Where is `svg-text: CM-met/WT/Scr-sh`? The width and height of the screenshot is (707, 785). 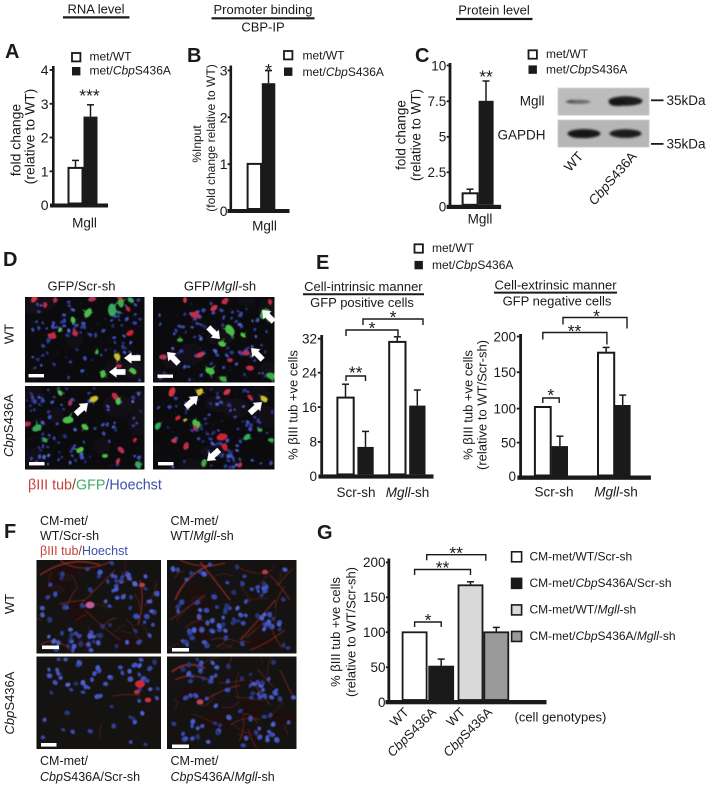 svg-text: CM-met/WT/Scr-sh is located at coordinates (581, 557).